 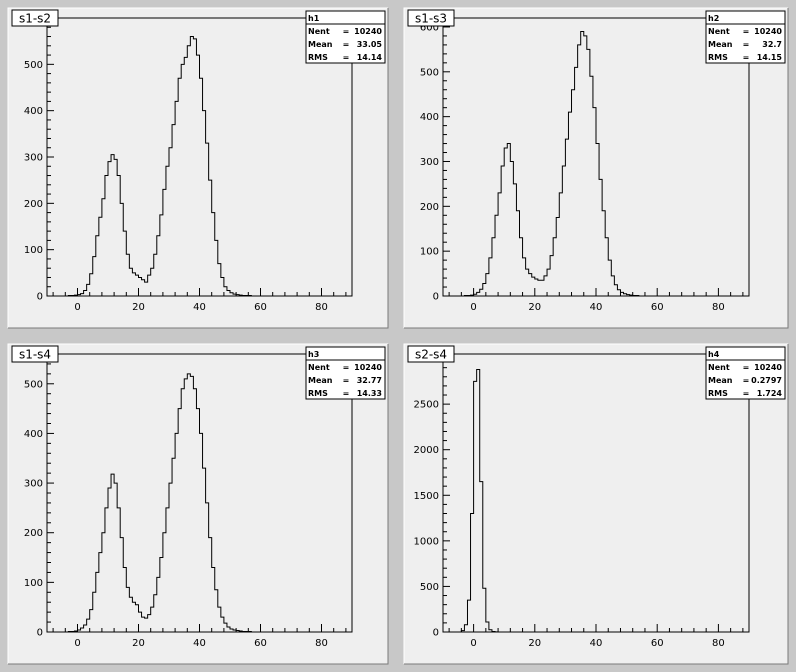 What do you see at coordinates (770, 57) in the screenshot?
I see `stats-row-value: 14.15` at bounding box center [770, 57].